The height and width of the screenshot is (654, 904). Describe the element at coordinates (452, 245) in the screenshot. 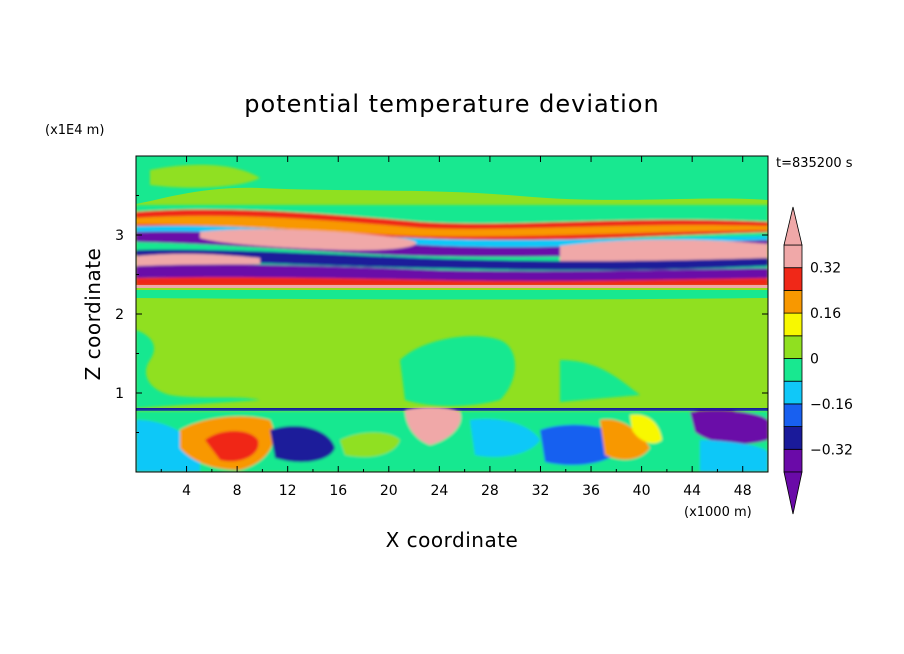

I see `field-upper-waves` at that location.